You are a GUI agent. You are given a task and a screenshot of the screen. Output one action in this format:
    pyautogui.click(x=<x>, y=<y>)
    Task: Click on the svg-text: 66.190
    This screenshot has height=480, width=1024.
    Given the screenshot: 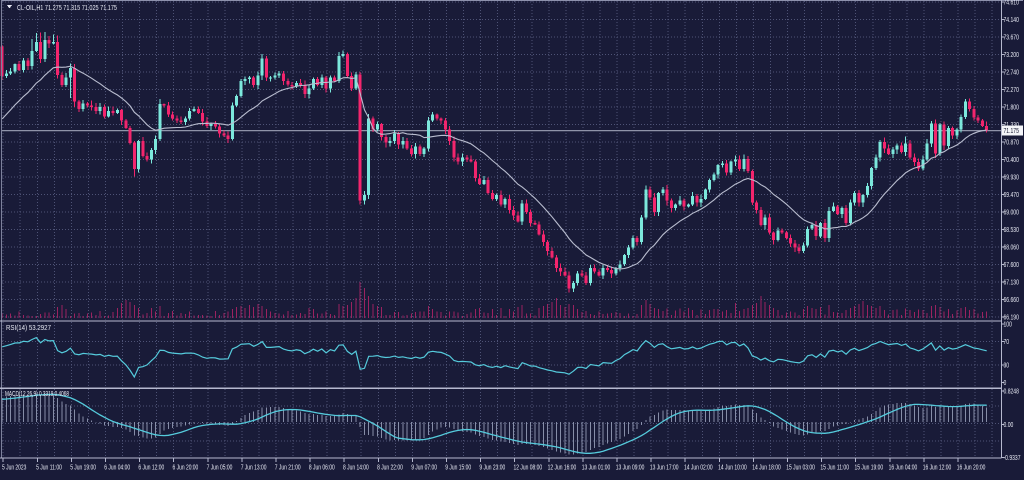 What is the action you would take?
    pyautogui.click(x=1011, y=318)
    